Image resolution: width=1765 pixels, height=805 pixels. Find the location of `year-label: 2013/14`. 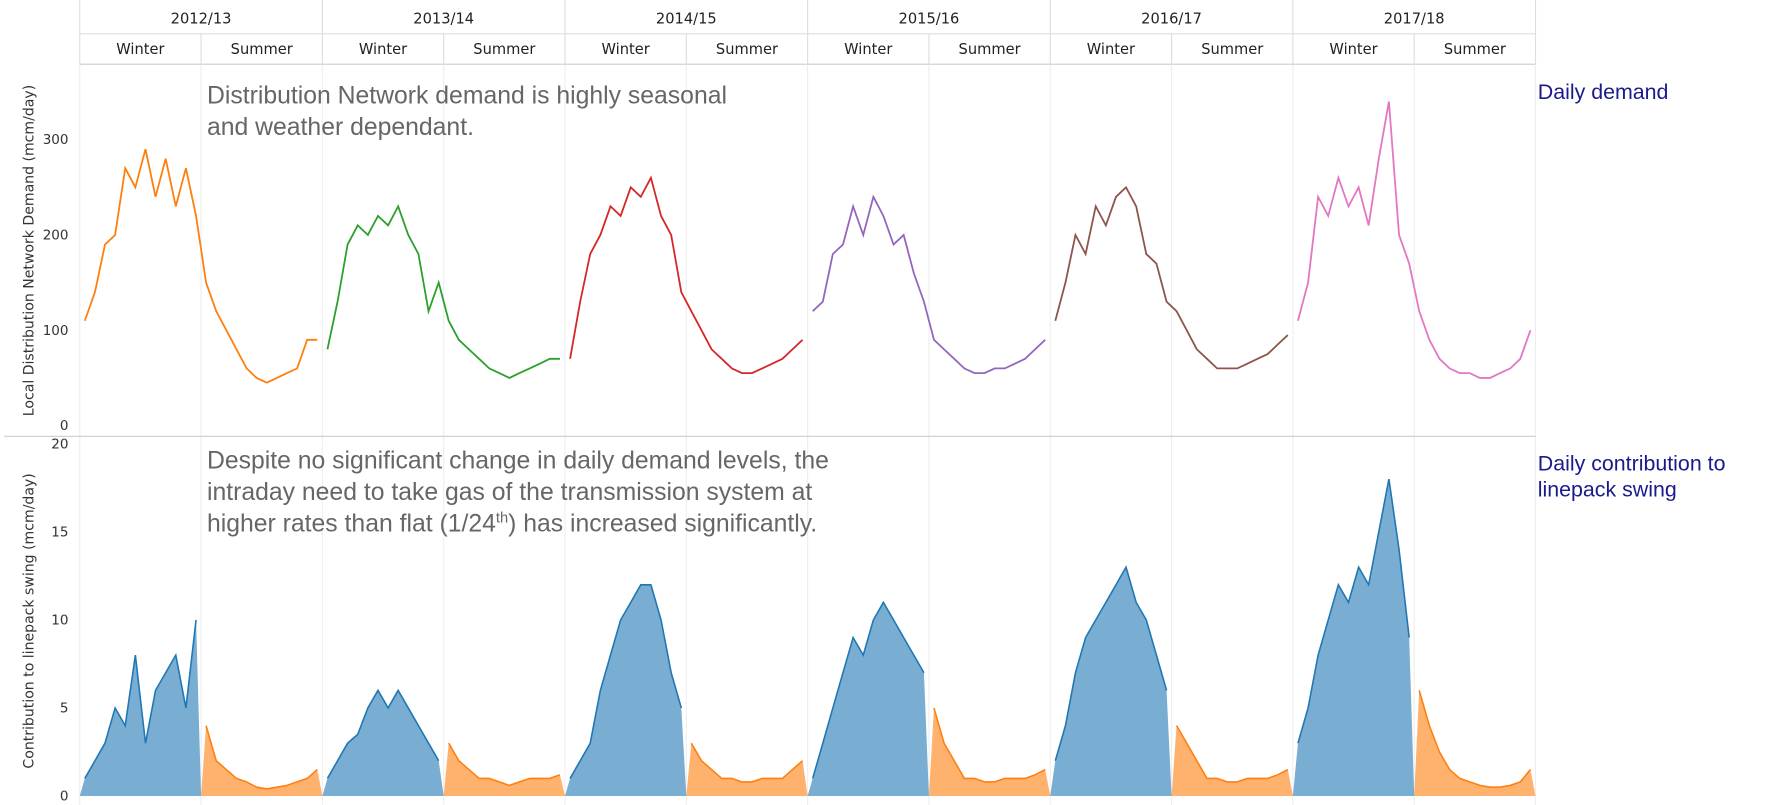

year-label: 2013/14 is located at coordinates (443, 19).